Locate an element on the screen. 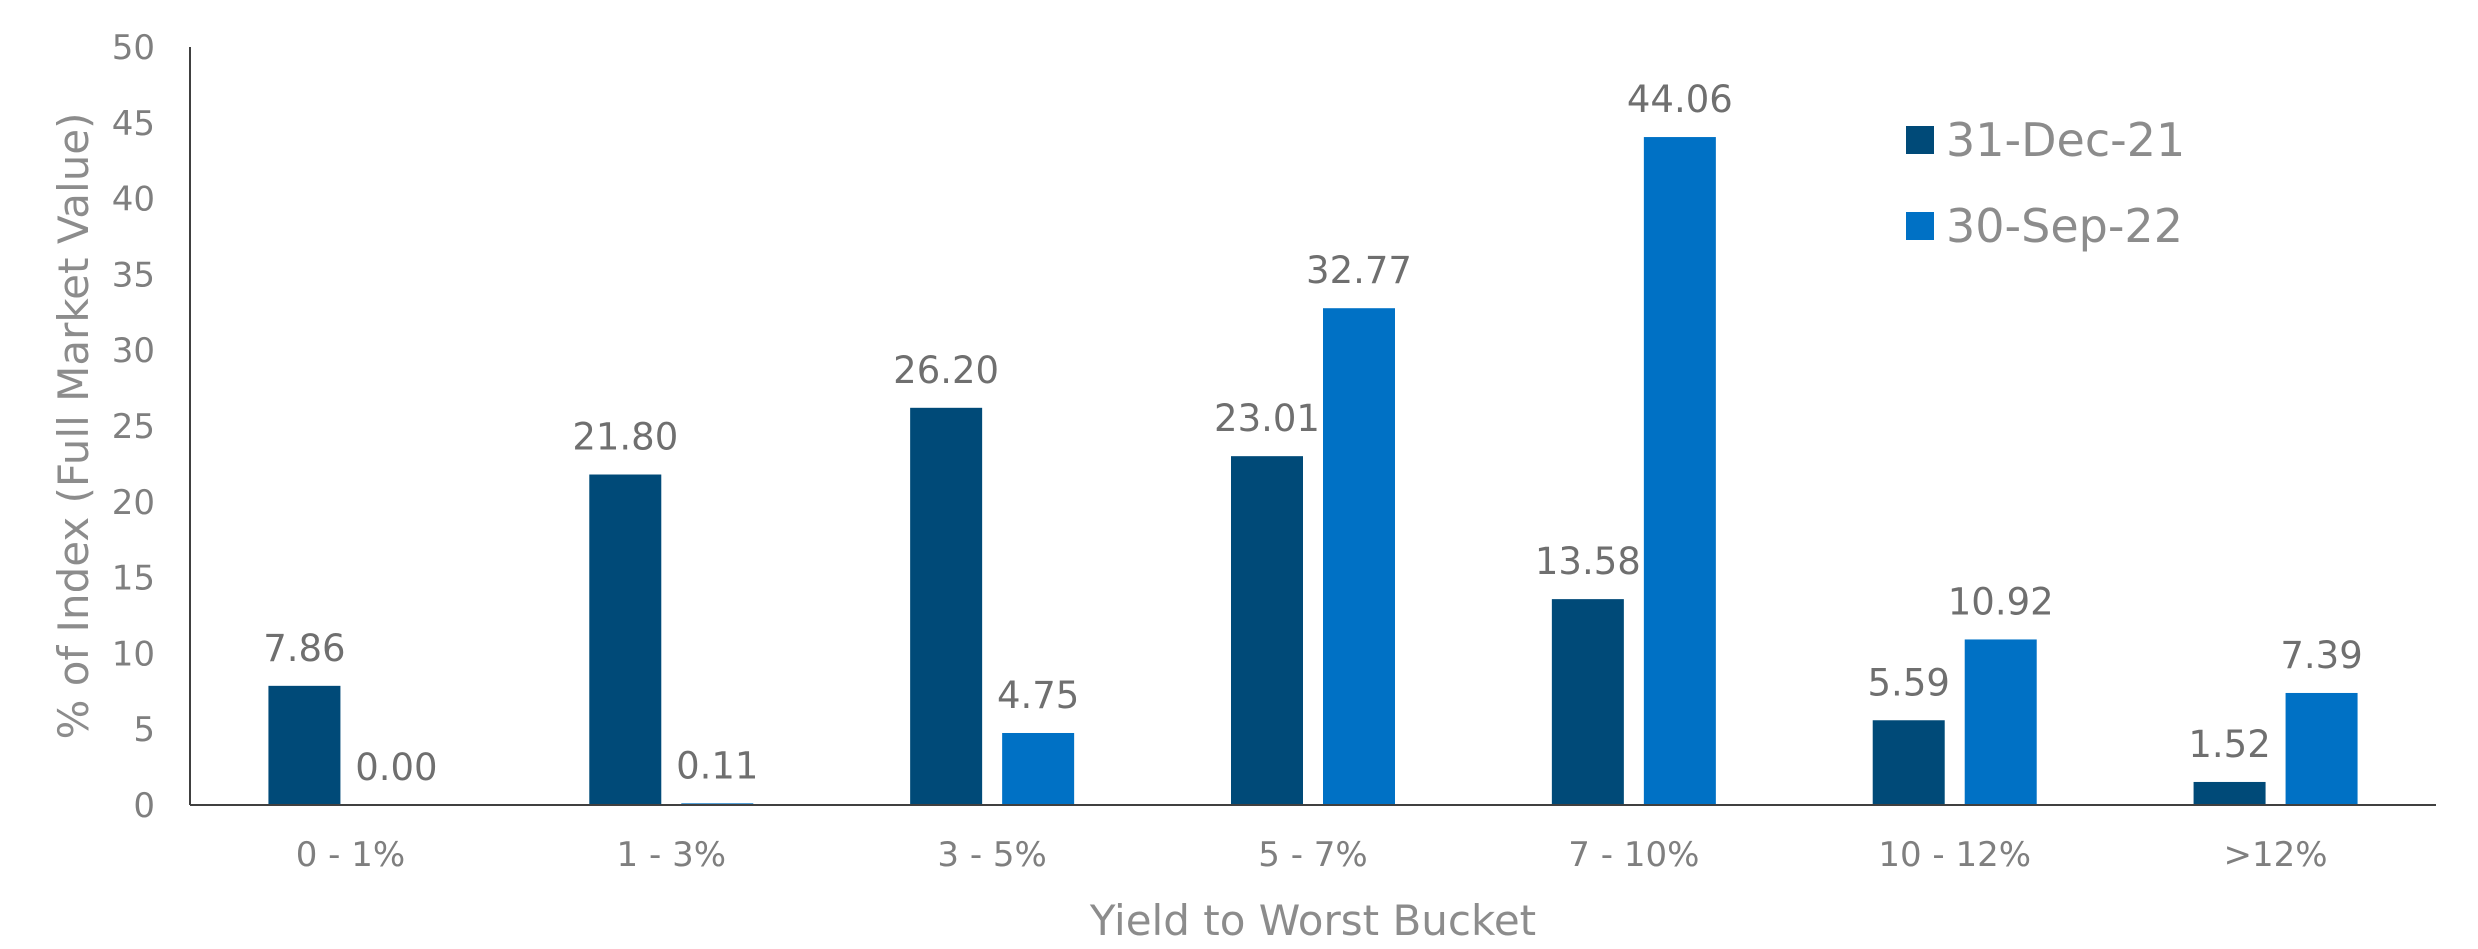 The image size is (2478, 949). legend: 31-Dec-21 30-Sep-22 is located at coordinates (2045, 183).